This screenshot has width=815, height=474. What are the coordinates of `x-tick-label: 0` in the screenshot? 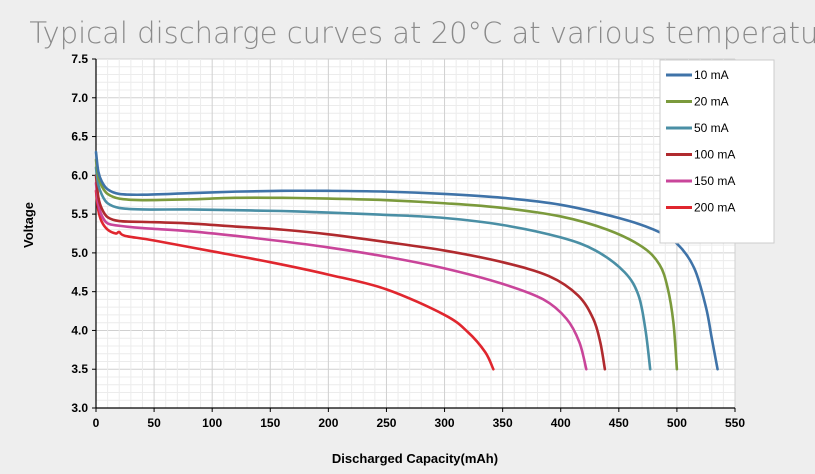 It's located at (96, 423).